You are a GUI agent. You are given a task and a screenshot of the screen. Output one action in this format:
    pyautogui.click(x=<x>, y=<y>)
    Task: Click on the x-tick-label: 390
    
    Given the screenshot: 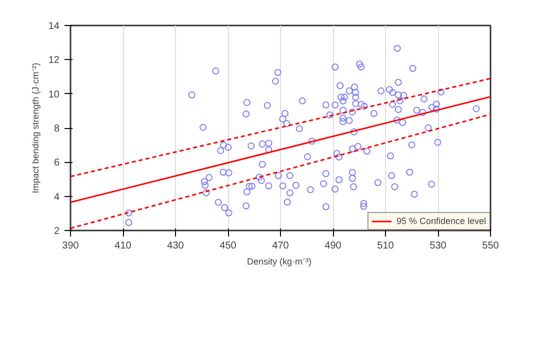 What is the action you would take?
    pyautogui.click(x=71, y=246)
    